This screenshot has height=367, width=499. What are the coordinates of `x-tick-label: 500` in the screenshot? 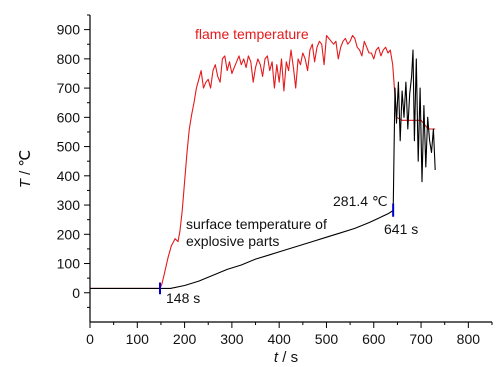 It's located at (327, 339).